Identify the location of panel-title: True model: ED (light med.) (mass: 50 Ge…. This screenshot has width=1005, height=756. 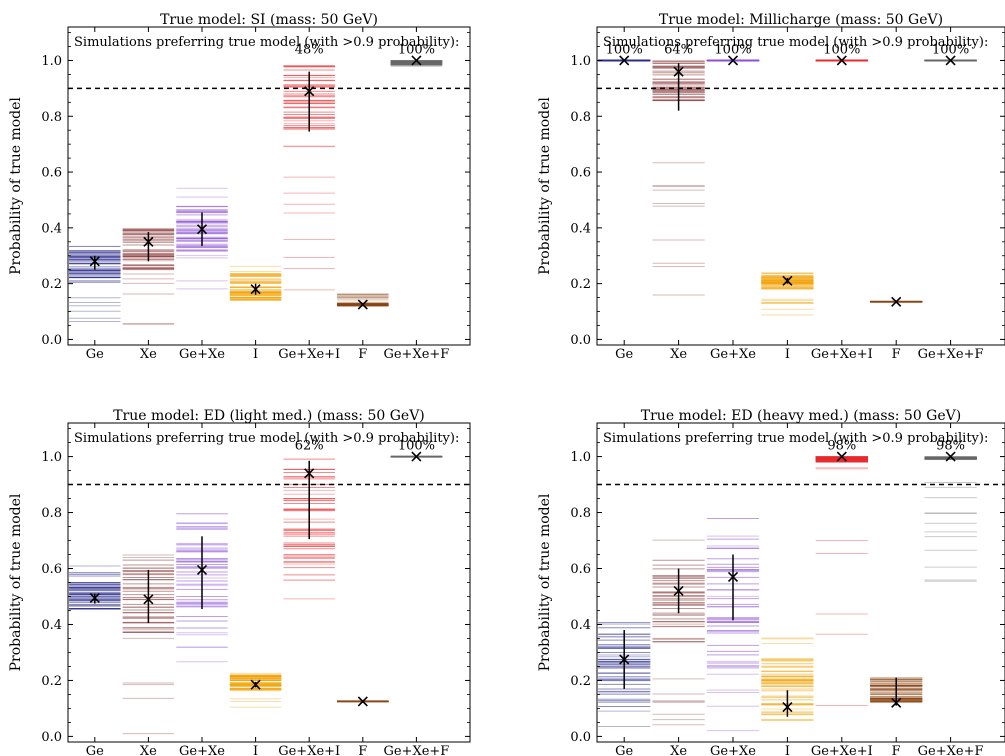
(269, 416).